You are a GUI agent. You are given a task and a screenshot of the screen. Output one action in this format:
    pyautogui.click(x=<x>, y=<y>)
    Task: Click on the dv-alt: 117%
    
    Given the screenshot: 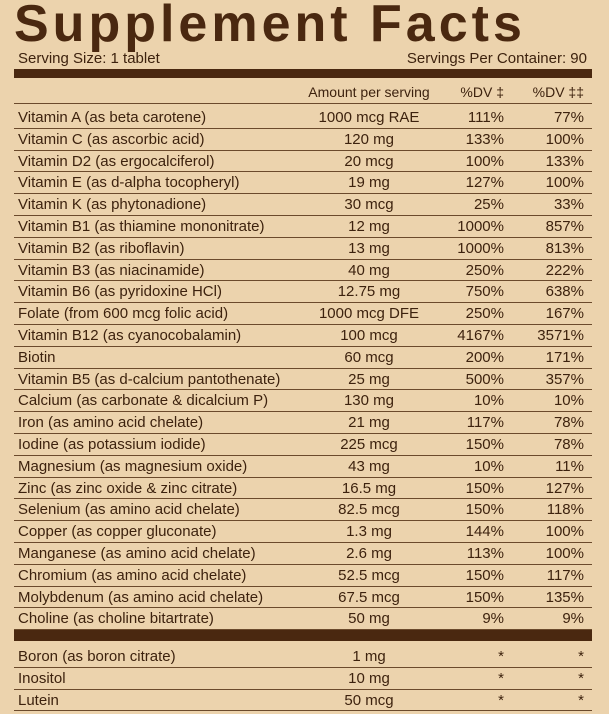 What is the action you would take?
    pyautogui.click(x=565, y=575)
    